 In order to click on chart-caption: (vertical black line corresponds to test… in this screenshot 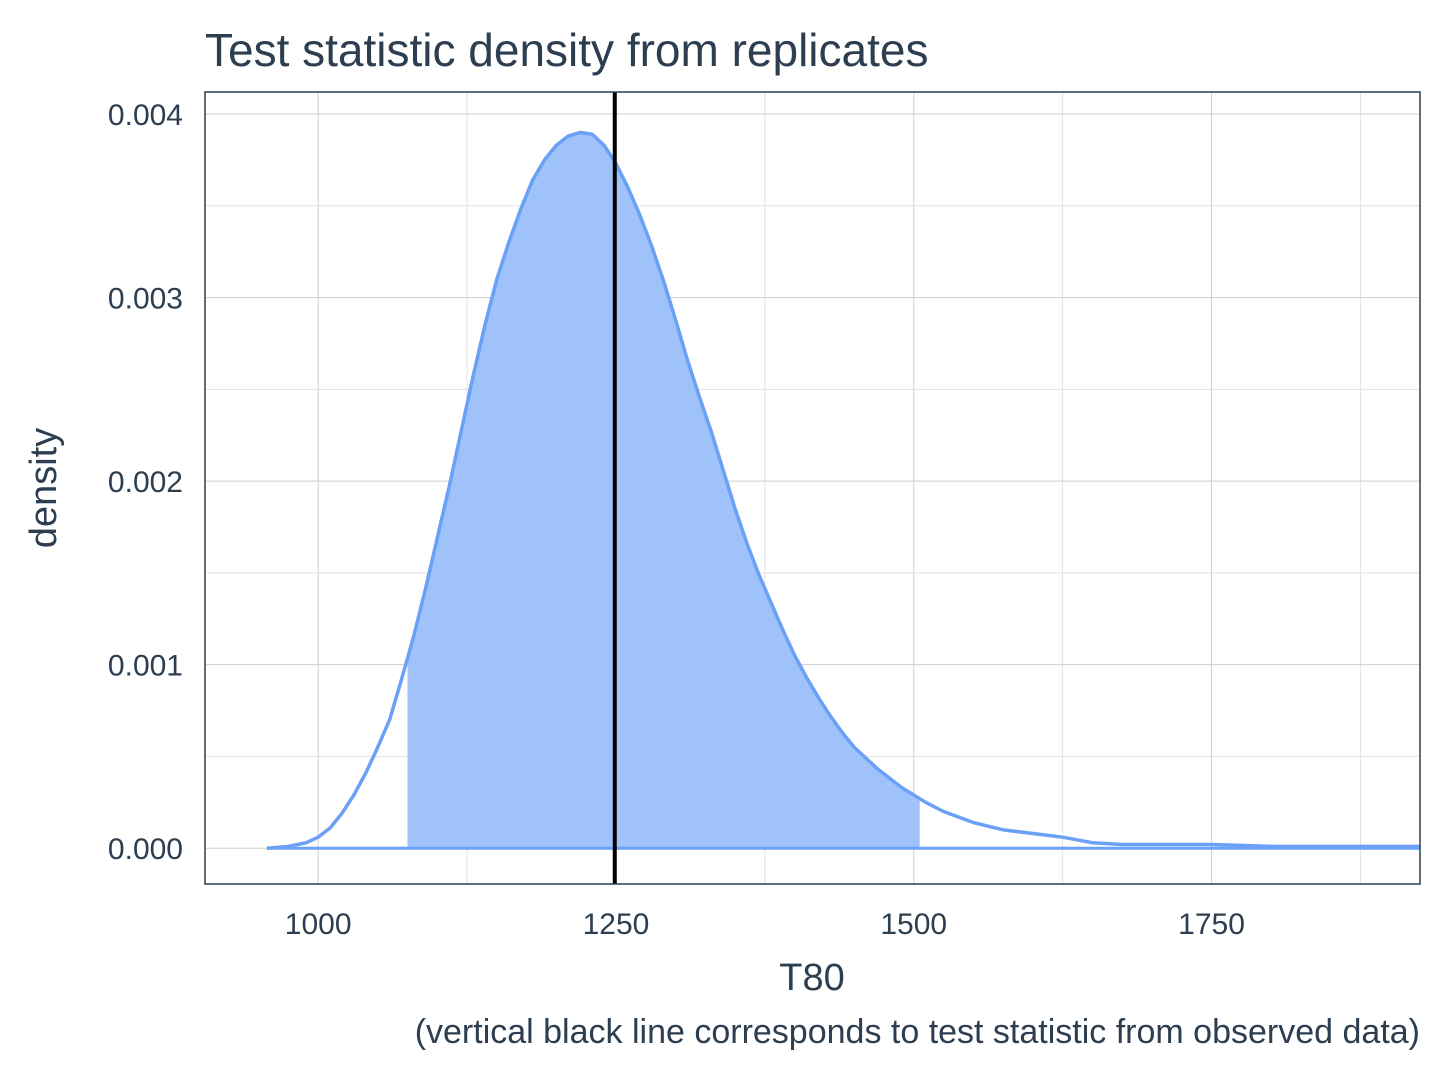, I will do `click(917, 1032)`.